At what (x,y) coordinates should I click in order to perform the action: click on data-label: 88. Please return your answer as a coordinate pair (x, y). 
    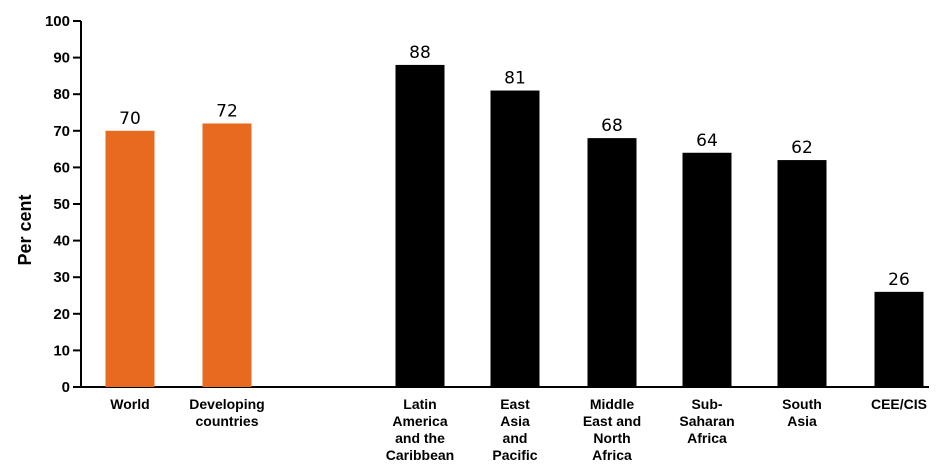
    Looking at the image, I should click on (420, 53).